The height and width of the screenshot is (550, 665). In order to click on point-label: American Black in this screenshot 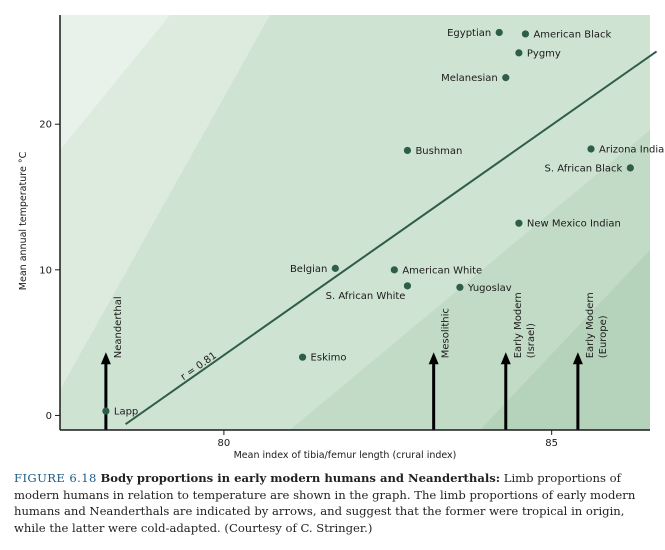, I will do `click(572, 34)`.